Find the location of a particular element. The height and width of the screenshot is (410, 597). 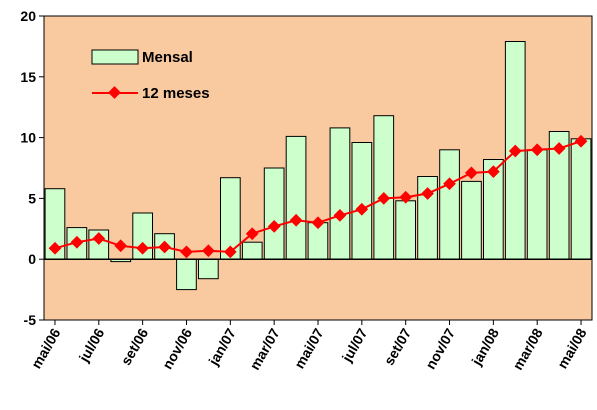

x-tick-label: mar/08 is located at coordinates (527, 348).